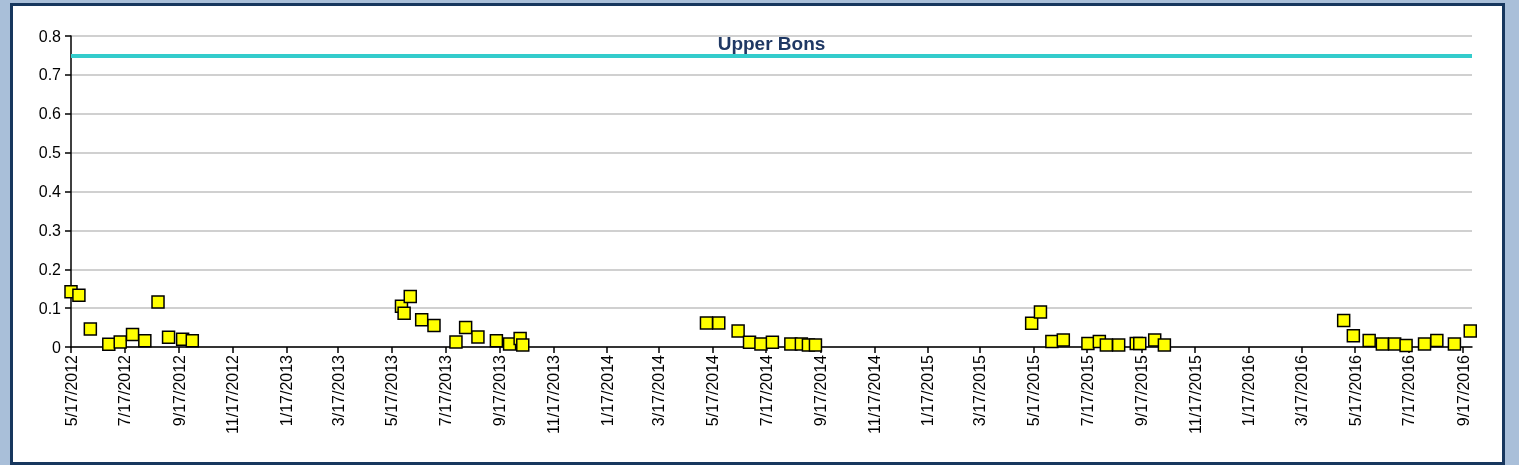  I want to click on x-tick-label: 7/17/2016, so click(1409, 390).